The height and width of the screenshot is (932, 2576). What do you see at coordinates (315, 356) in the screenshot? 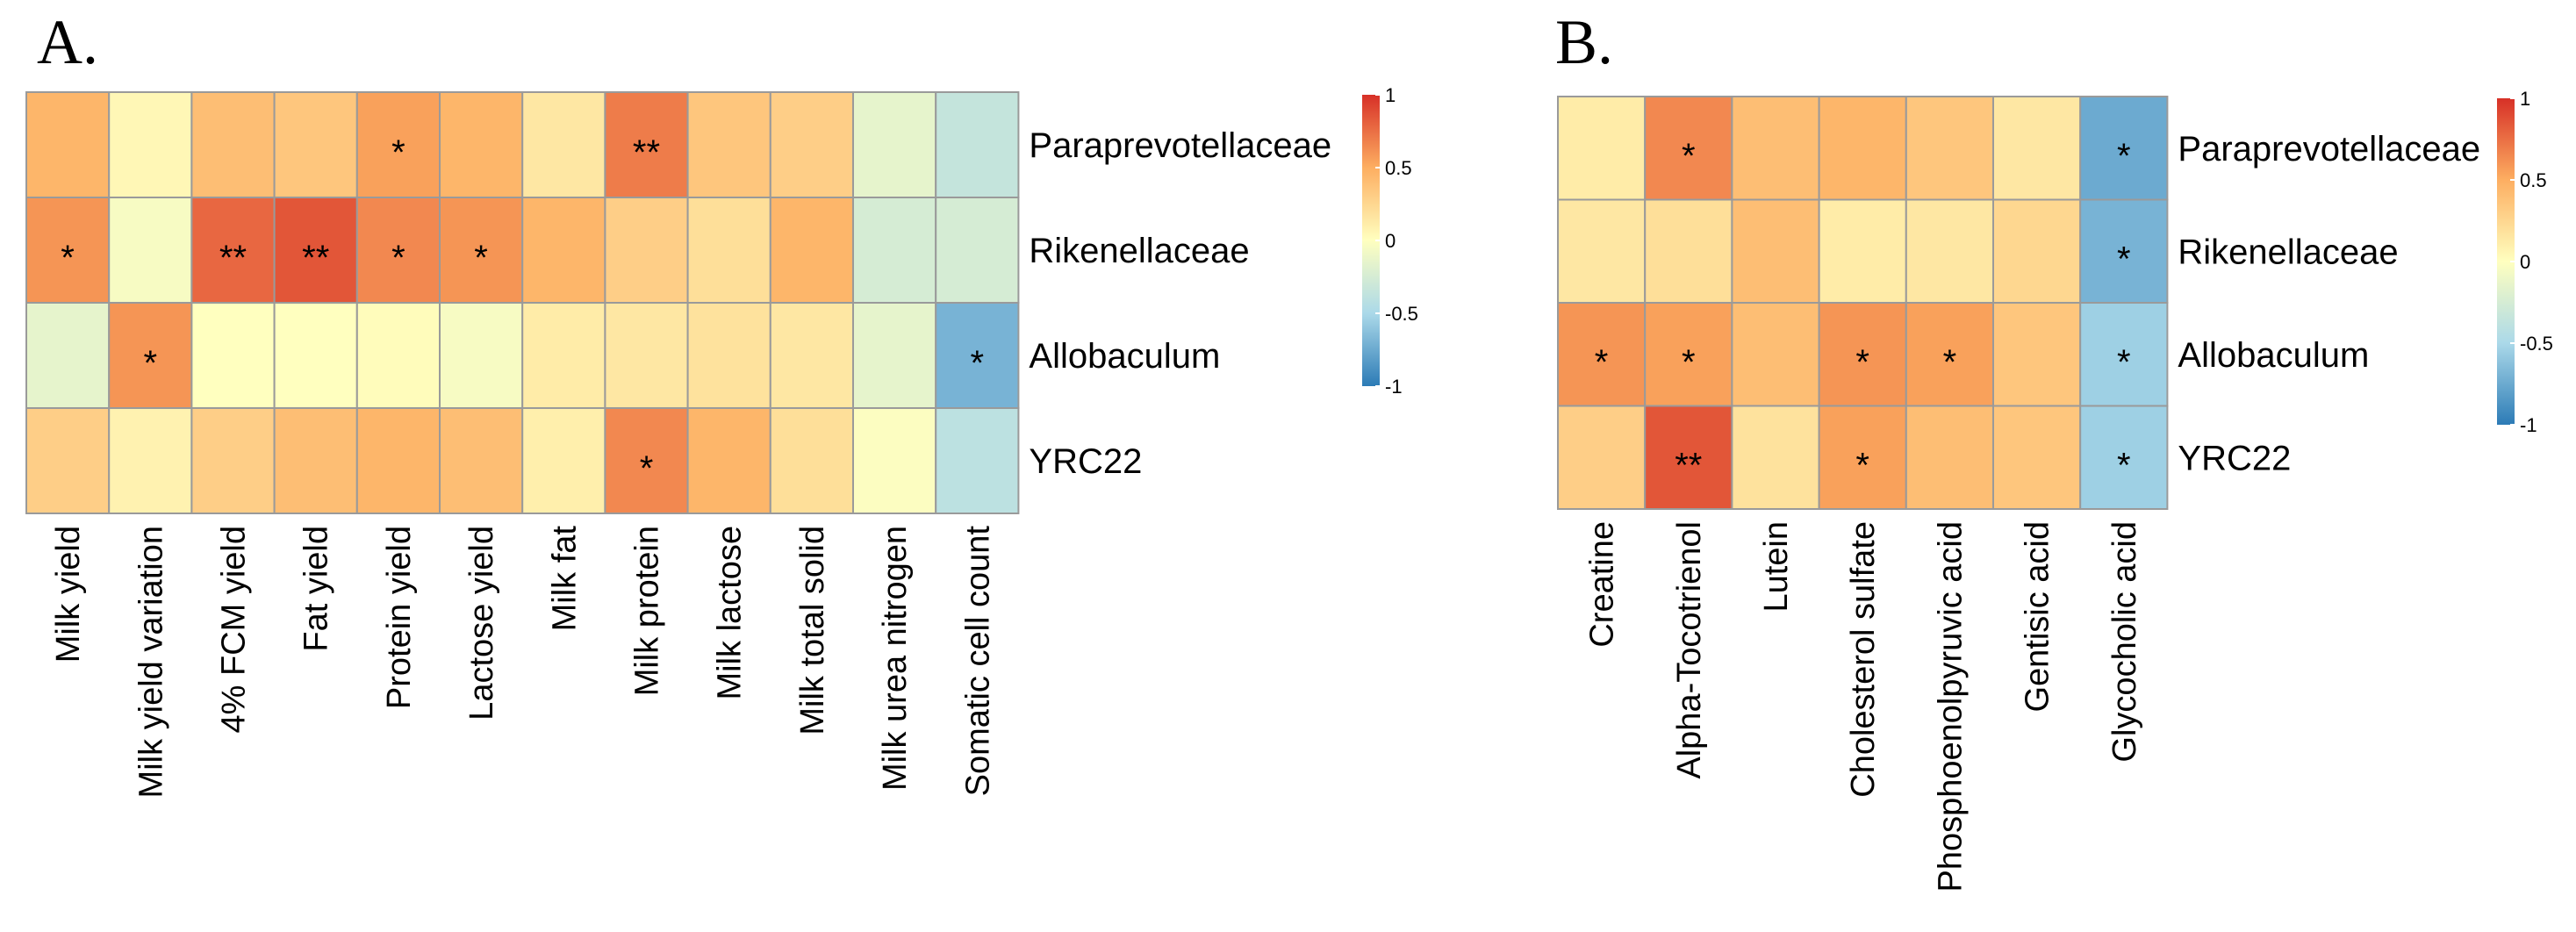
I see `panel-a-cell-r2-c3` at bounding box center [315, 356].